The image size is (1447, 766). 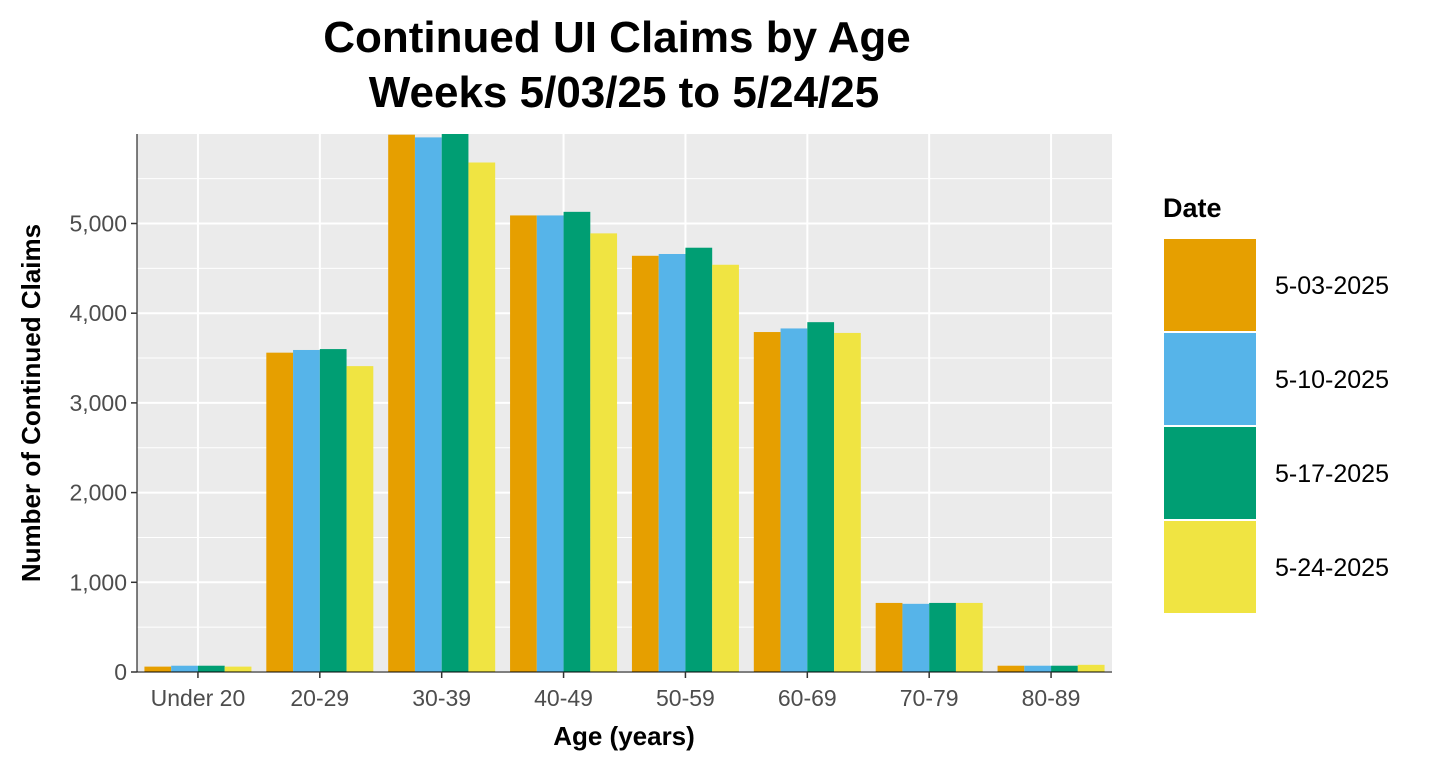 What do you see at coordinates (31, 403) in the screenshot?
I see `y-axis-title: Number of Continued Claims` at bounding box center [31, 403].